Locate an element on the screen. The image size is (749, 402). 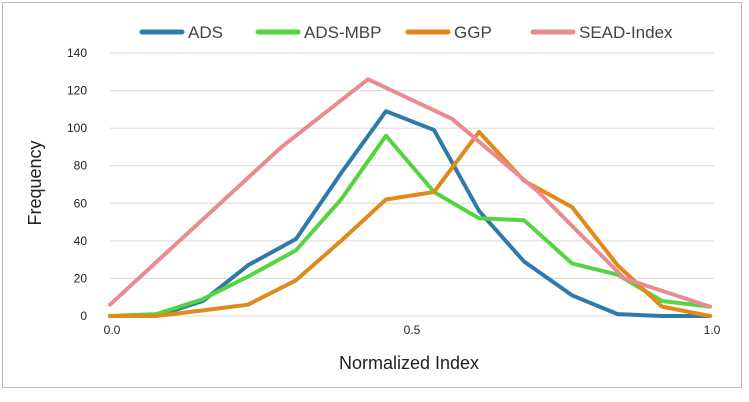
x-tick-label: 1.0 is located at coordinates (712, 330).